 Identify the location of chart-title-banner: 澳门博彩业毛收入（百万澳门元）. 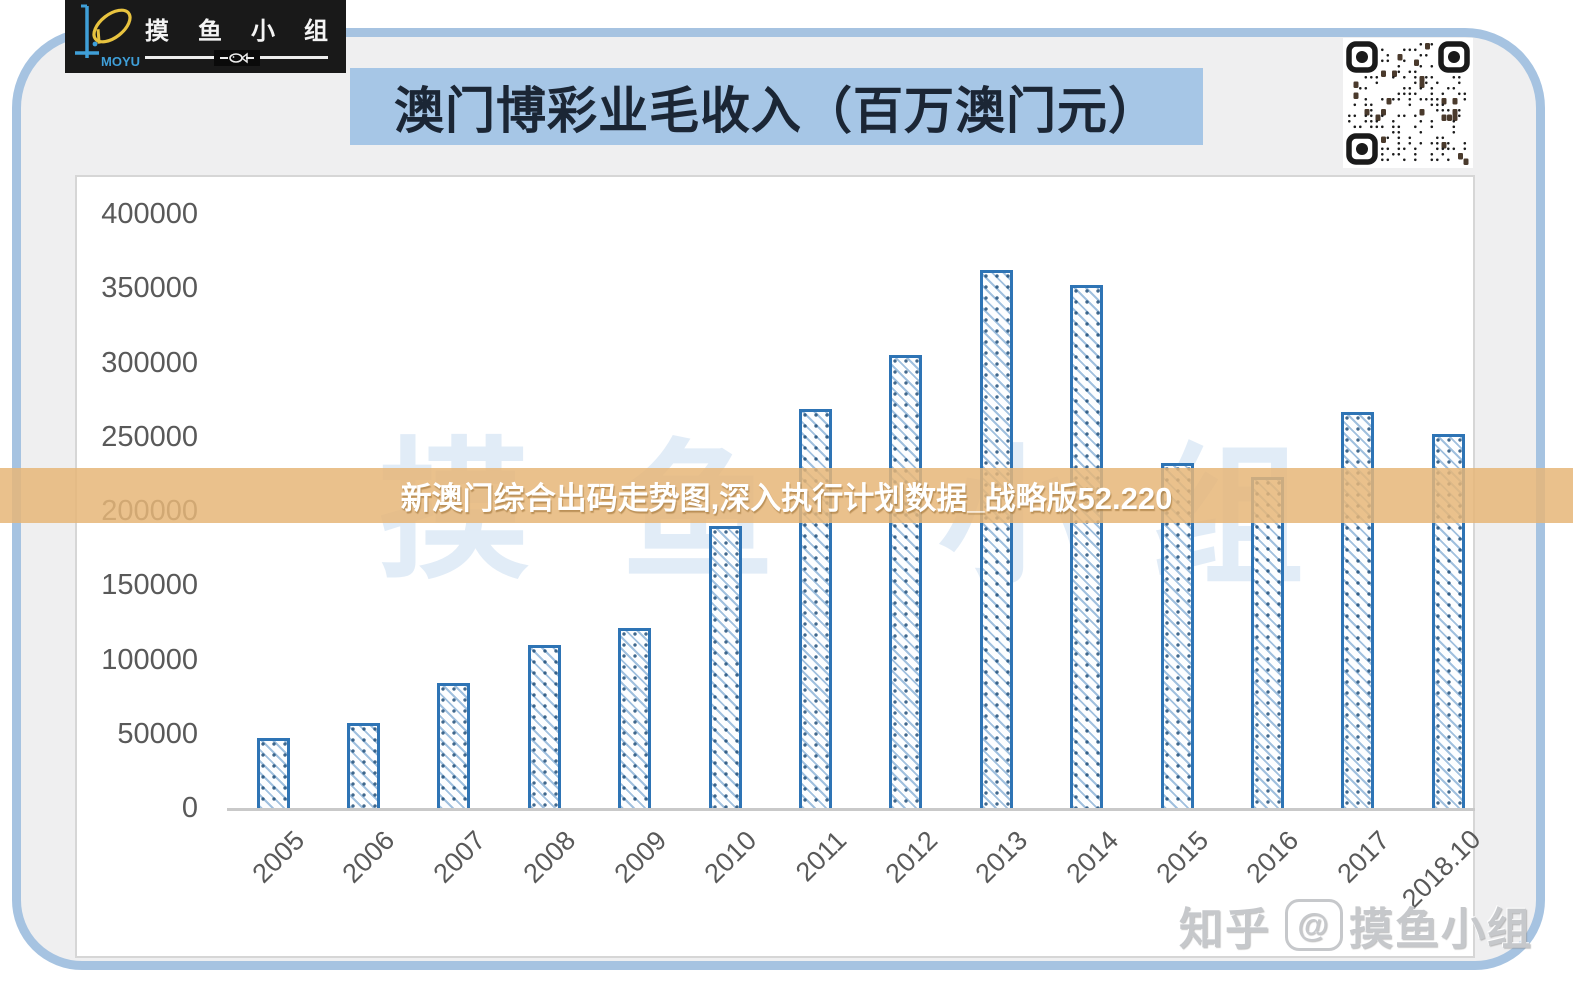
(776, 106).